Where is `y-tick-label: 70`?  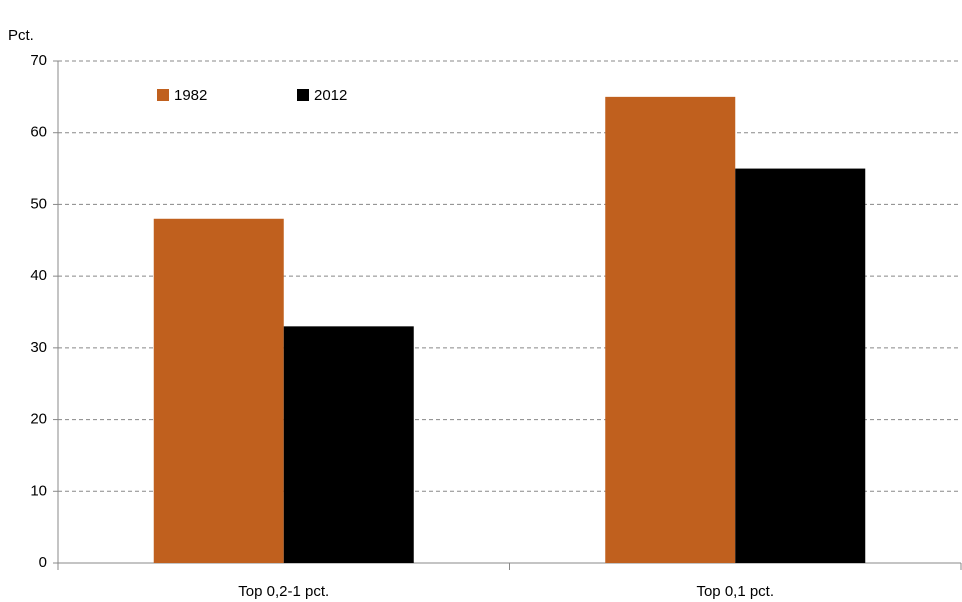 y-tick-label: 70 is located at coordinates (38, 60).